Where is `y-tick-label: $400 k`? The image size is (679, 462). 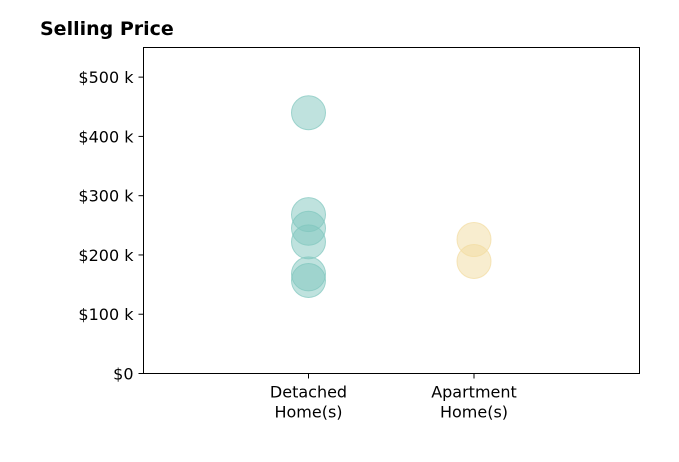 y-tick-label: $400 k is located at coordinates (106, 136).